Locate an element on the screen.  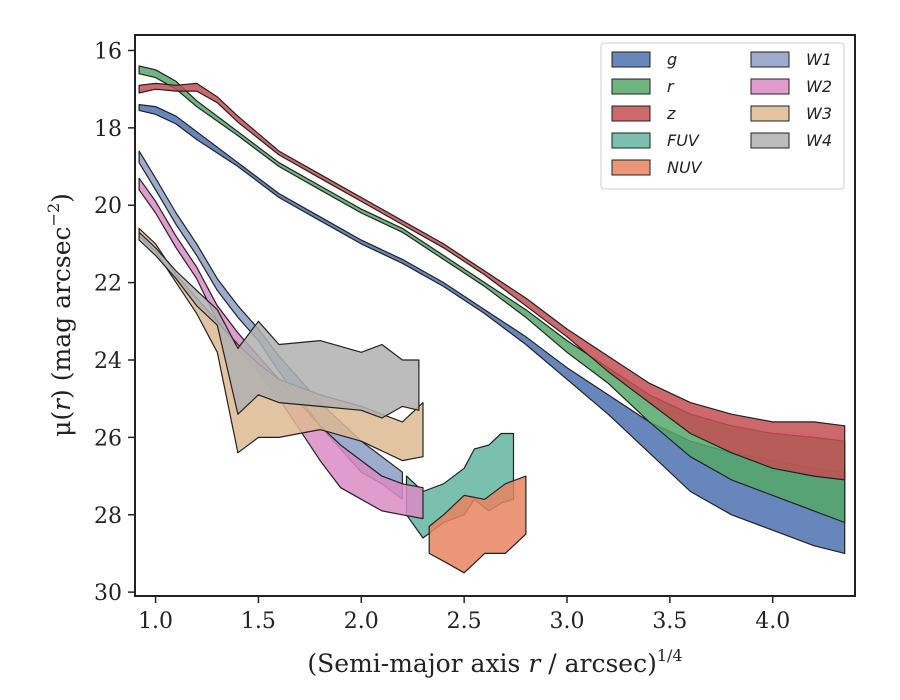
y-tick-label: 28 is located at coordinates (108, 516).